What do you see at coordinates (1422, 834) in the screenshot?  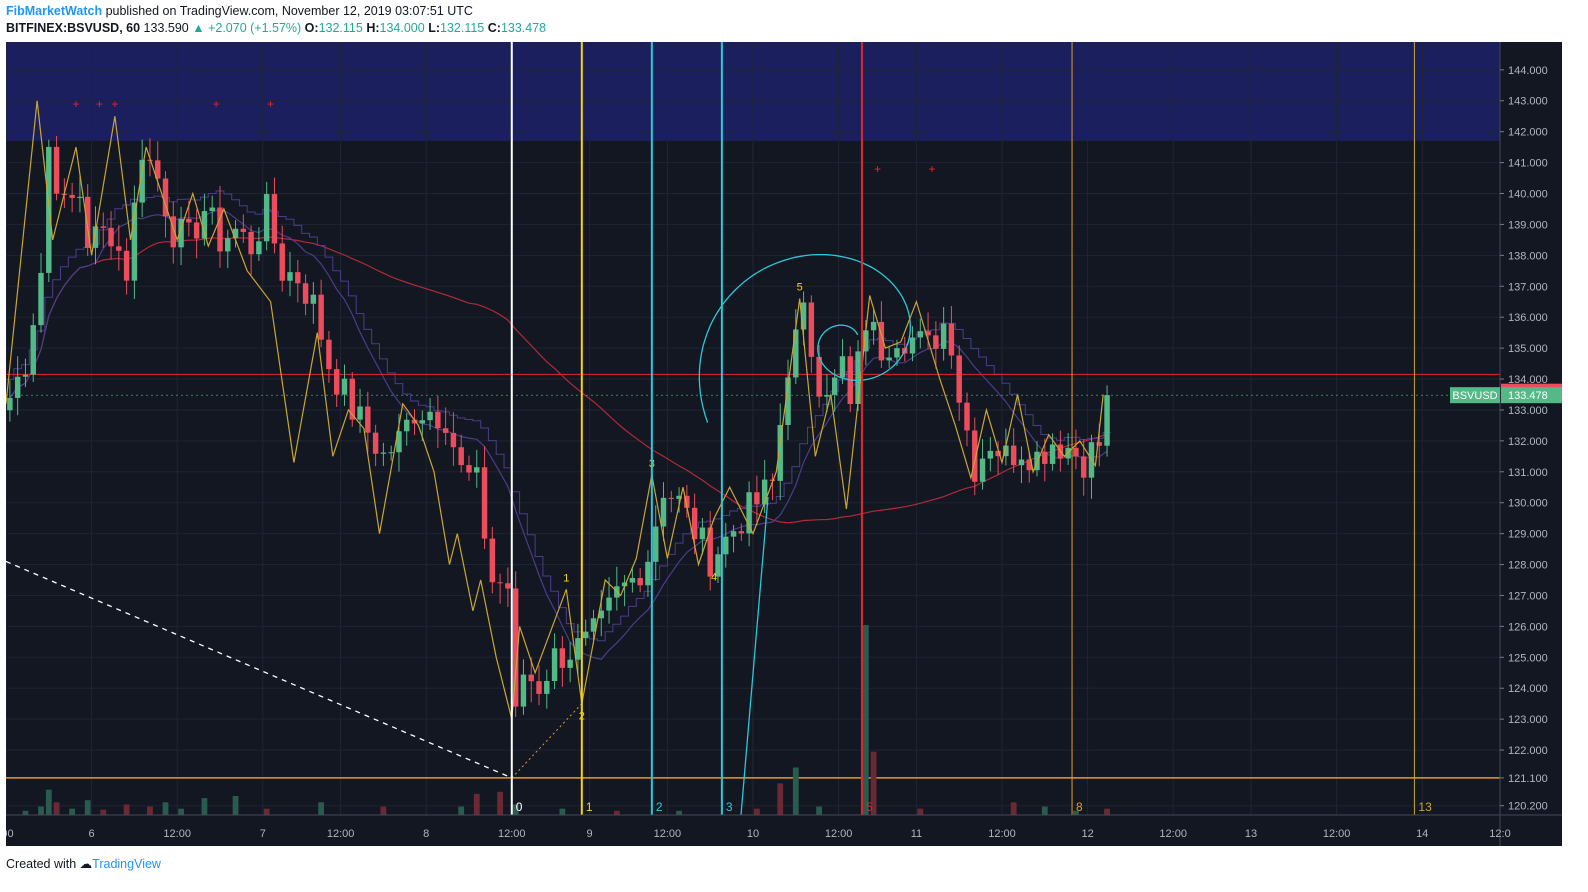 I see `time-tick-label: 14` at bounding box center [1422, 834].